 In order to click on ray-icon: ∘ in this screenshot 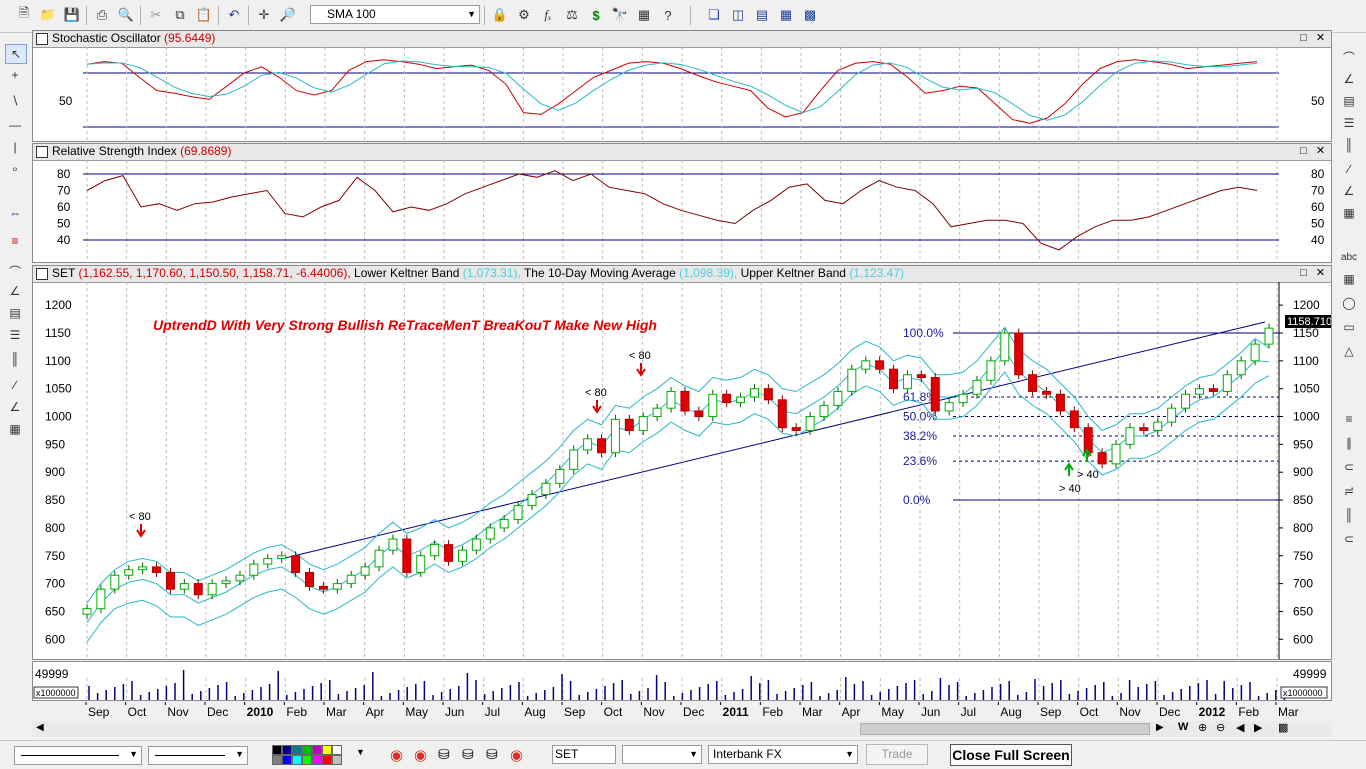, I will do `click(15, 169)`.